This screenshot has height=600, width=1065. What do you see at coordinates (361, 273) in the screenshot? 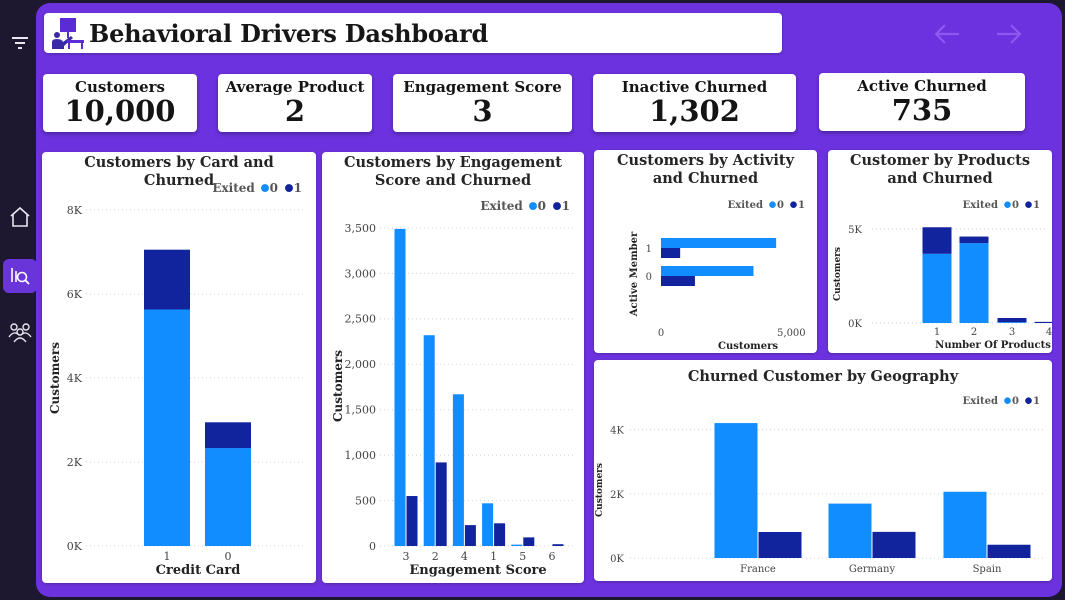
I see `y-tick-label: 3,000` at bounding box center [361, 273].